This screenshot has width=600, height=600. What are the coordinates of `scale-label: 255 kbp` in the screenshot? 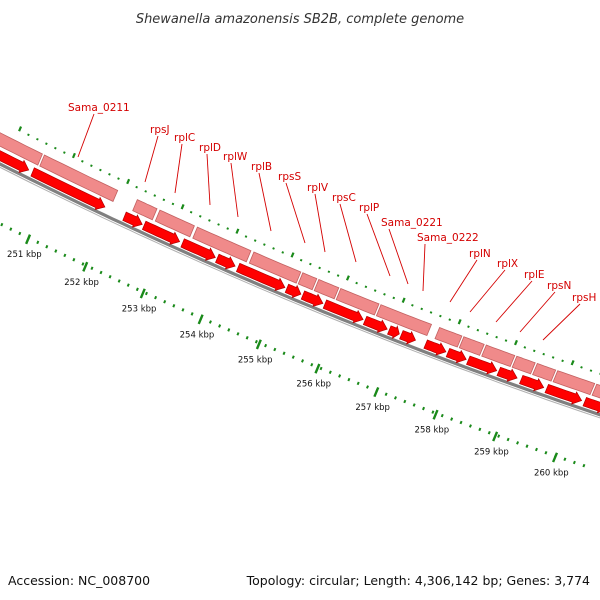 It's located at (255, 360).